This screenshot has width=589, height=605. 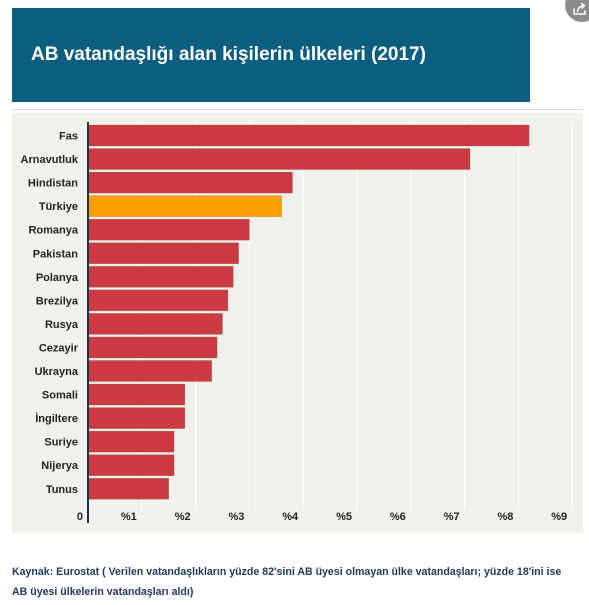 I want to click on x-tick-label: %6, so click(x=398, y=517).